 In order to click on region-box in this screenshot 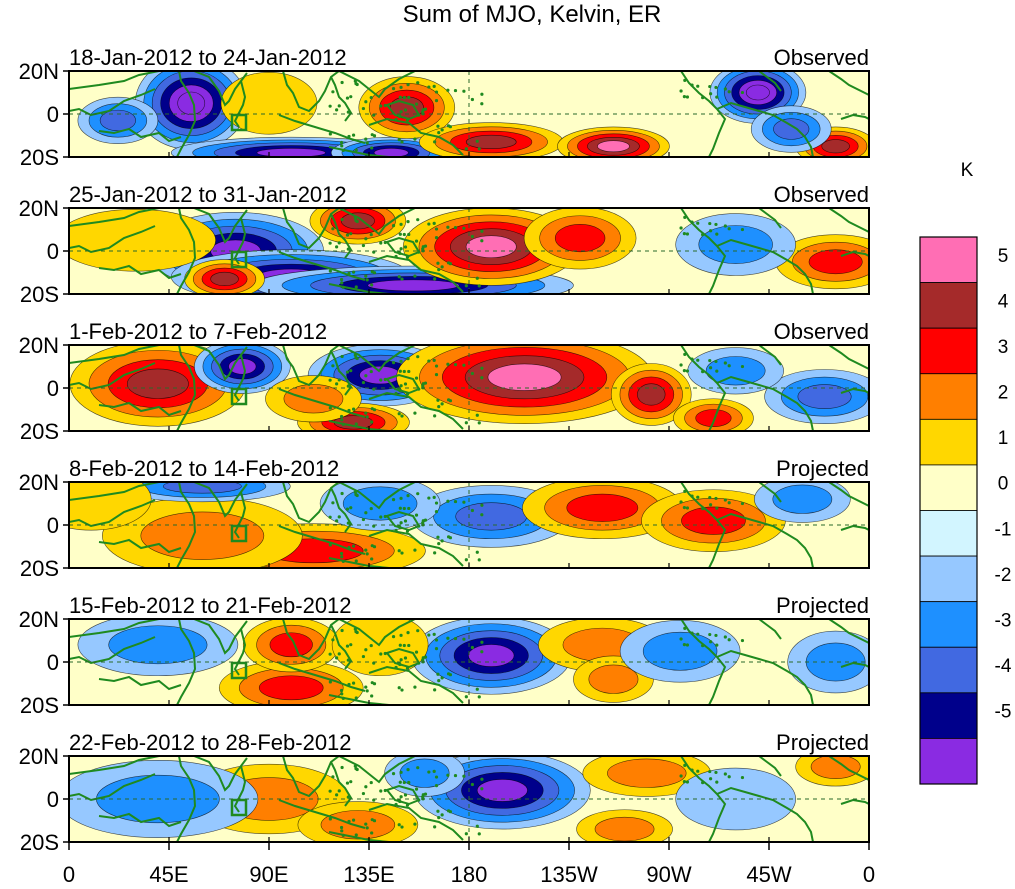, I will do `click(239, 807)`.